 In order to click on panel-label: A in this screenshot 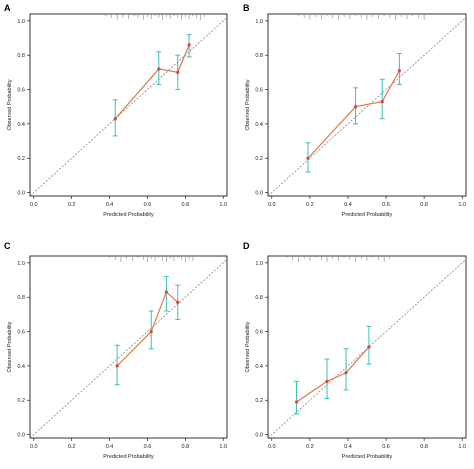, I will do `click(7, 8)`.